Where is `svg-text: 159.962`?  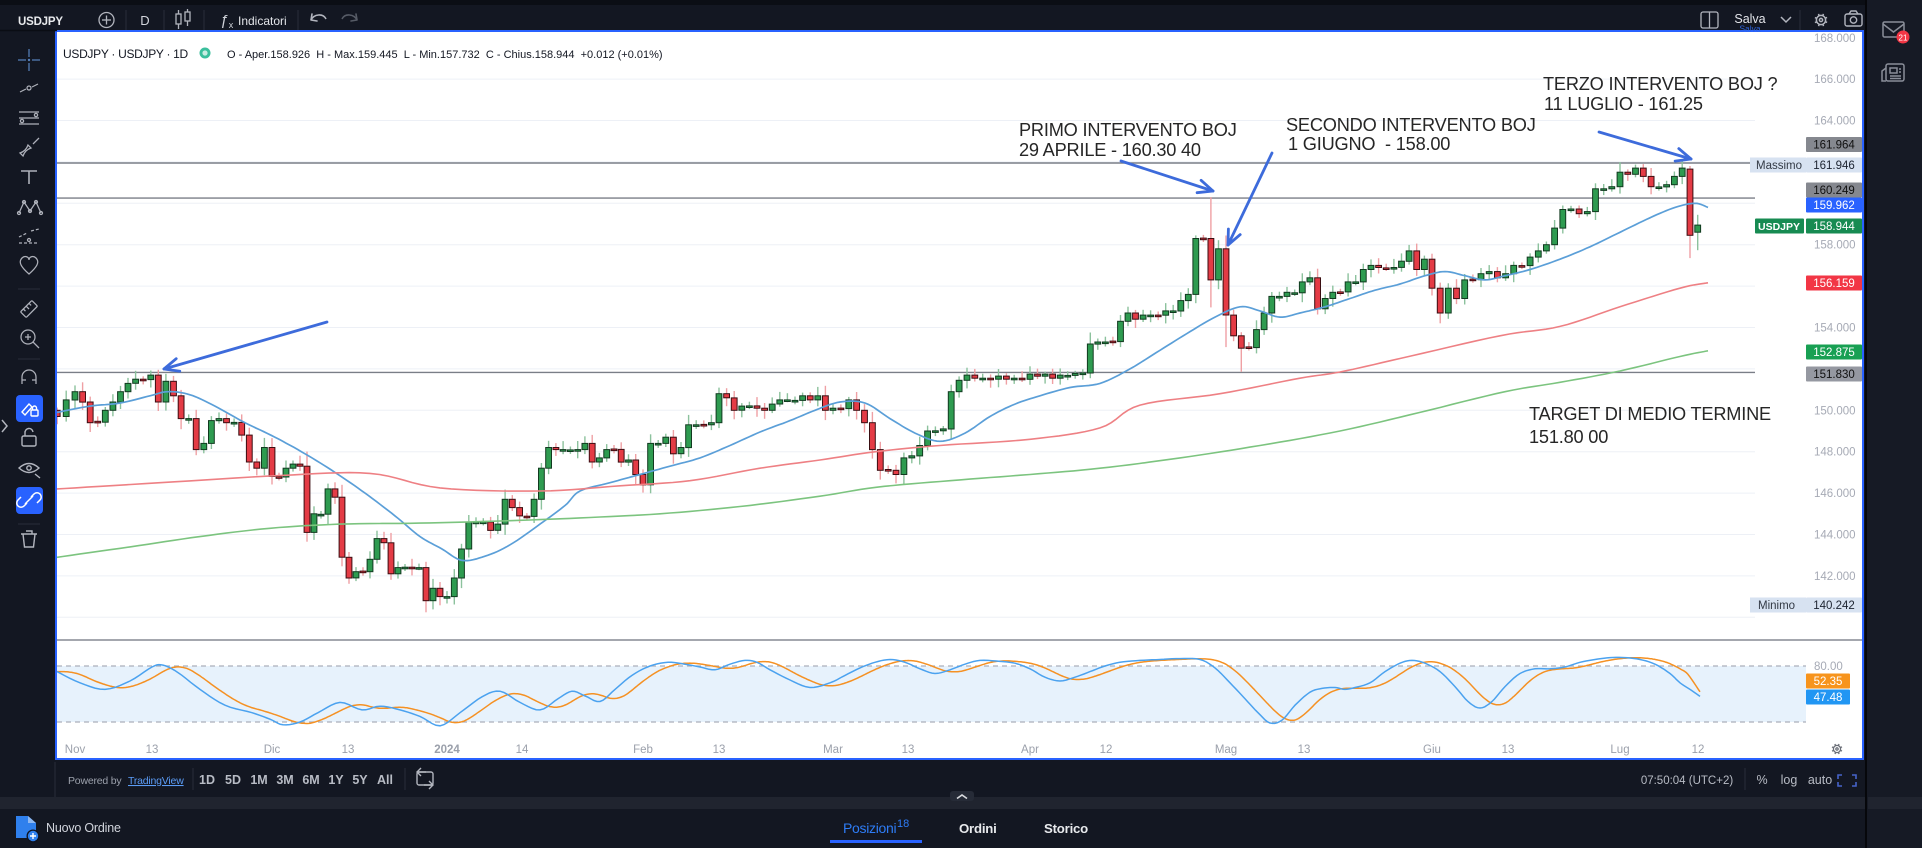 svg-text: 159.962 is located at coordinates (1834, 206).